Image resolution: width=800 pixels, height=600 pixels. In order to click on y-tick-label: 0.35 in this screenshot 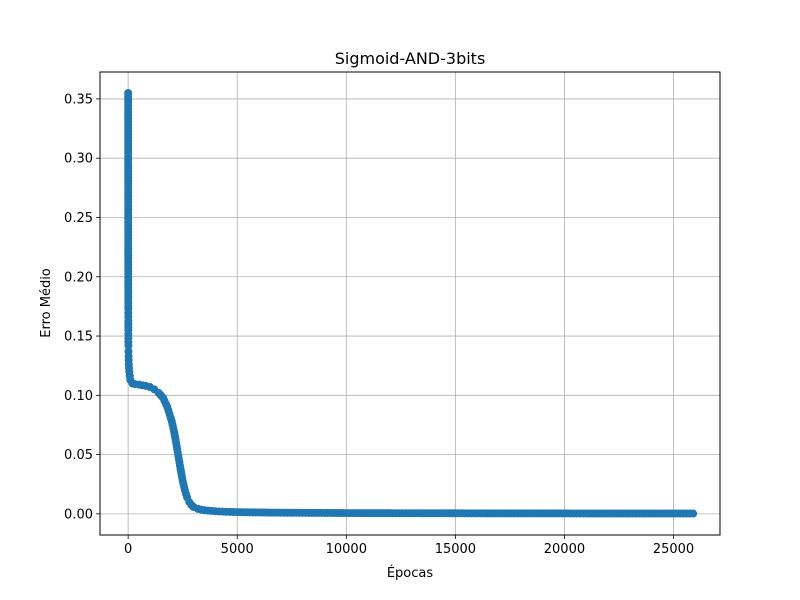, I will do `click(78, 99)`.